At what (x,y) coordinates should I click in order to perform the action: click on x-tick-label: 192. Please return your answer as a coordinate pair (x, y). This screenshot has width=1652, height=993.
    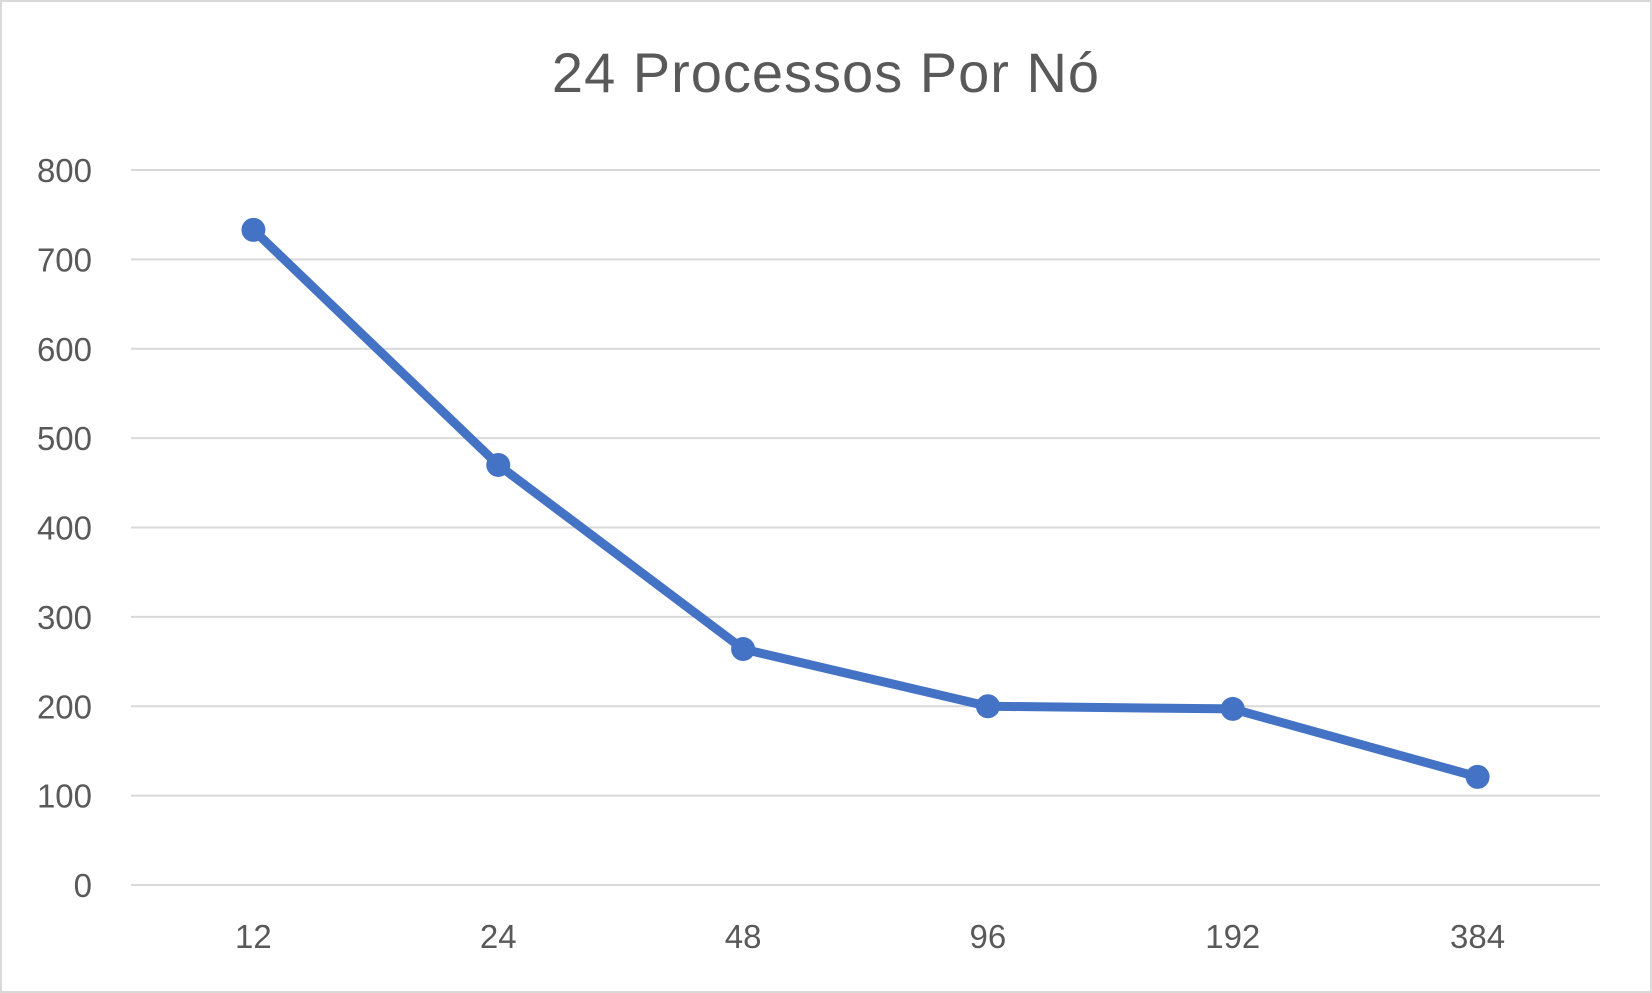
    Looking at the image, I should click on (1232, 936).